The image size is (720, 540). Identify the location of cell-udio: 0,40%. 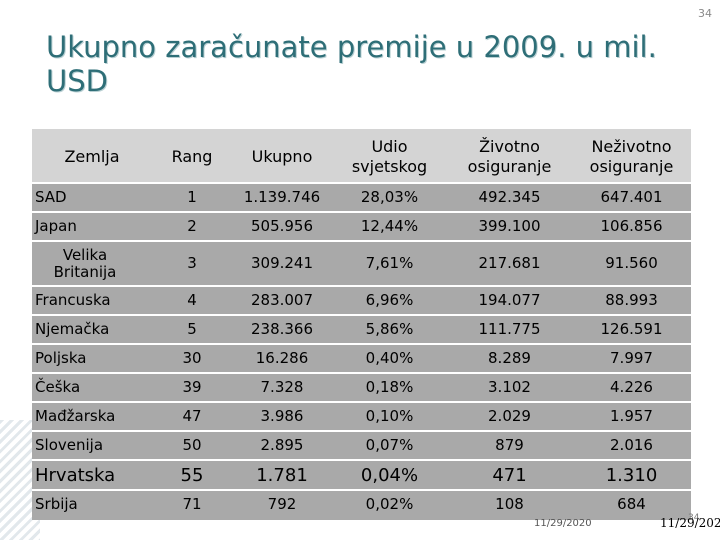
(389, 358).